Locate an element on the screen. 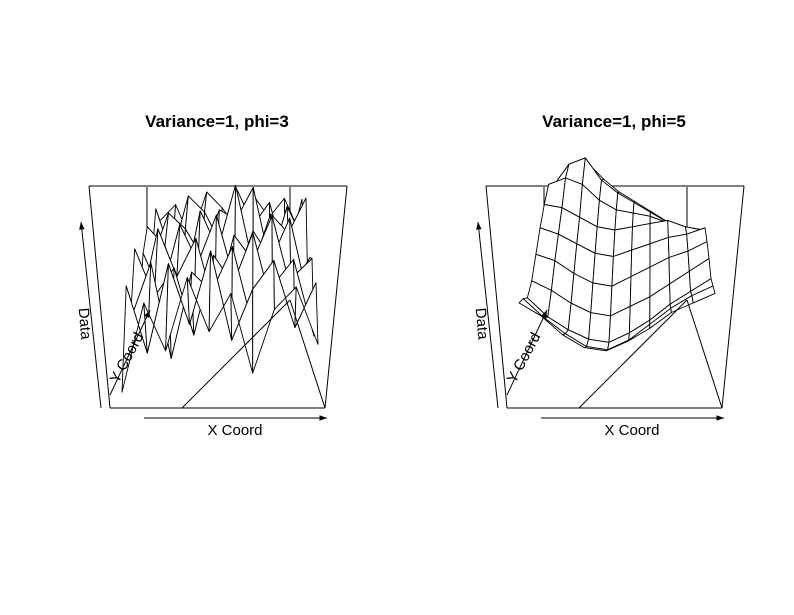  chart-title: Variance=1, phi=3 is located at coordinates (217, 121).